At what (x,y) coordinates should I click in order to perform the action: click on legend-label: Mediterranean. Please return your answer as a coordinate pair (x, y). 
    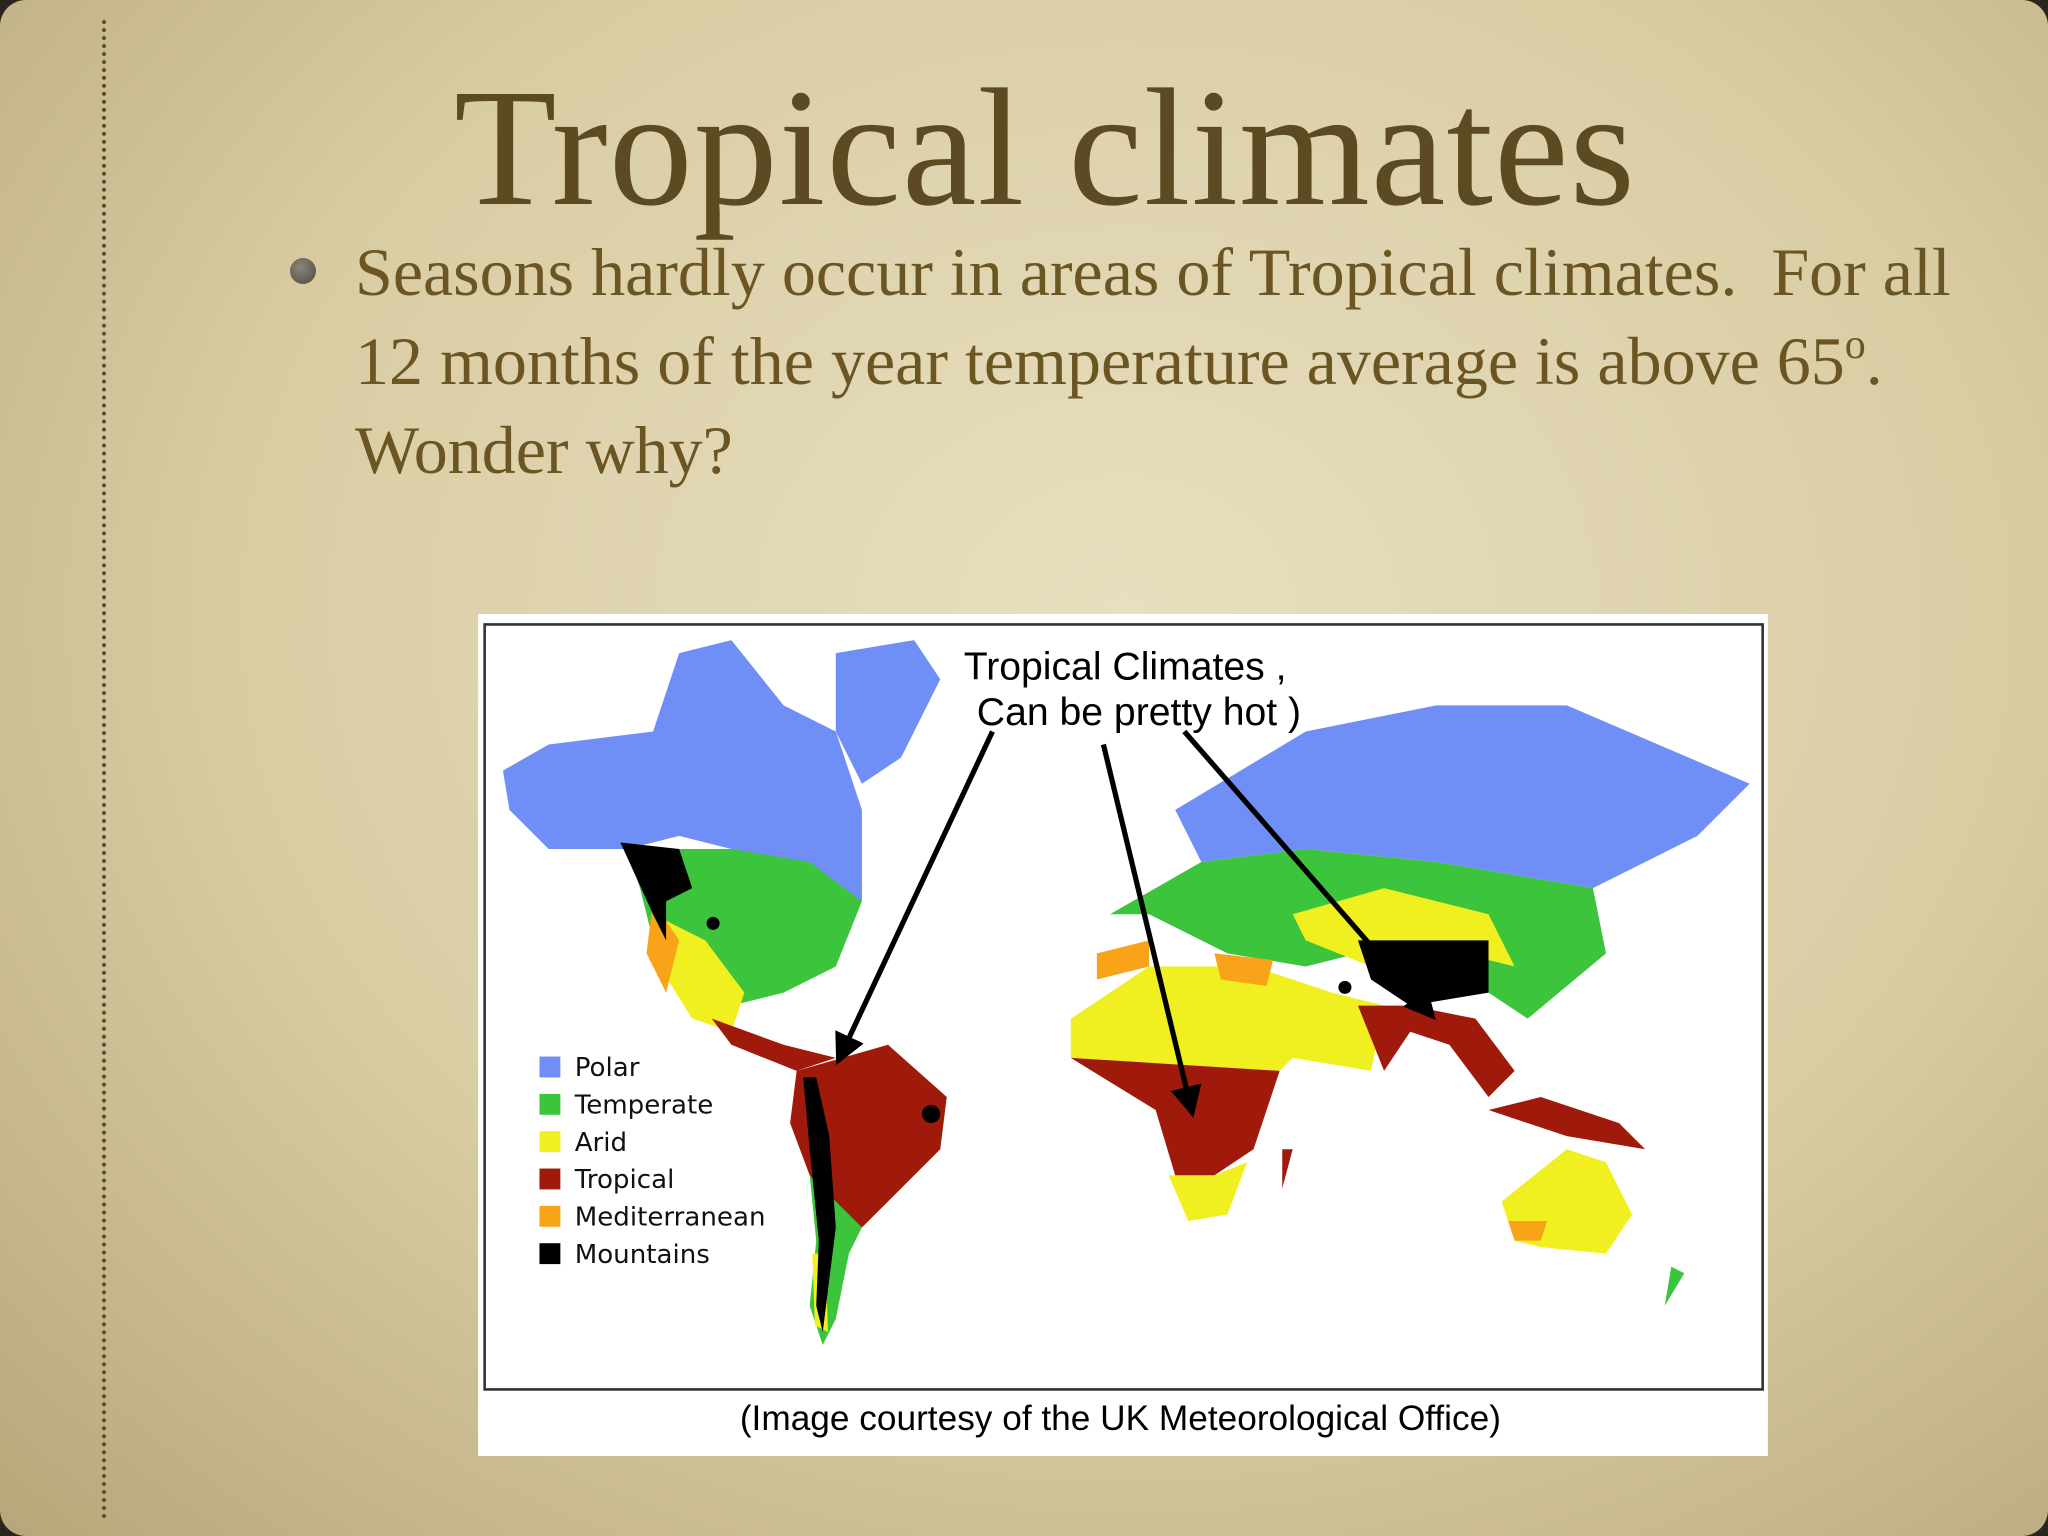
    Looking at the image, I should click on (670, 1217).